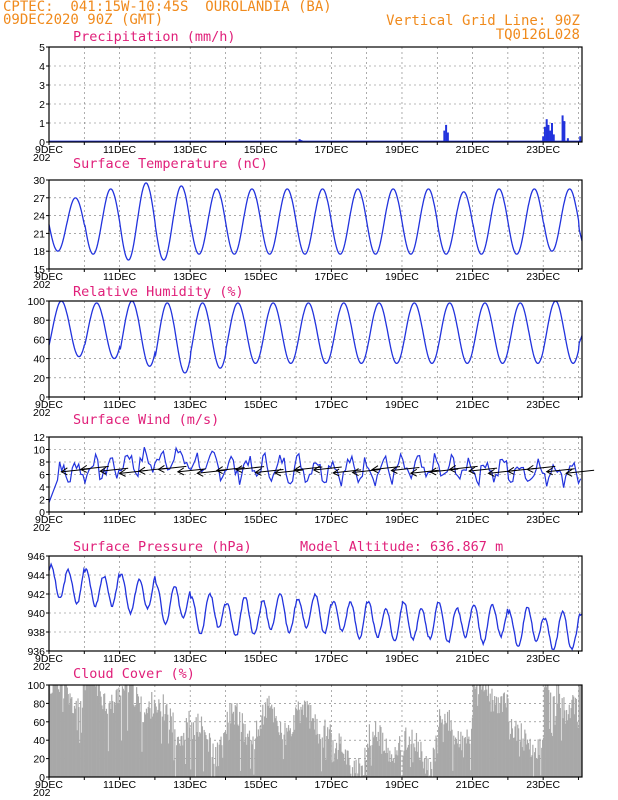 The width and height of the screenshot is (618, 800). What do you see at coordinates (39, 234) in the screenshot?
I see `y-tick-label: 21` at bounding box center [39, 234].